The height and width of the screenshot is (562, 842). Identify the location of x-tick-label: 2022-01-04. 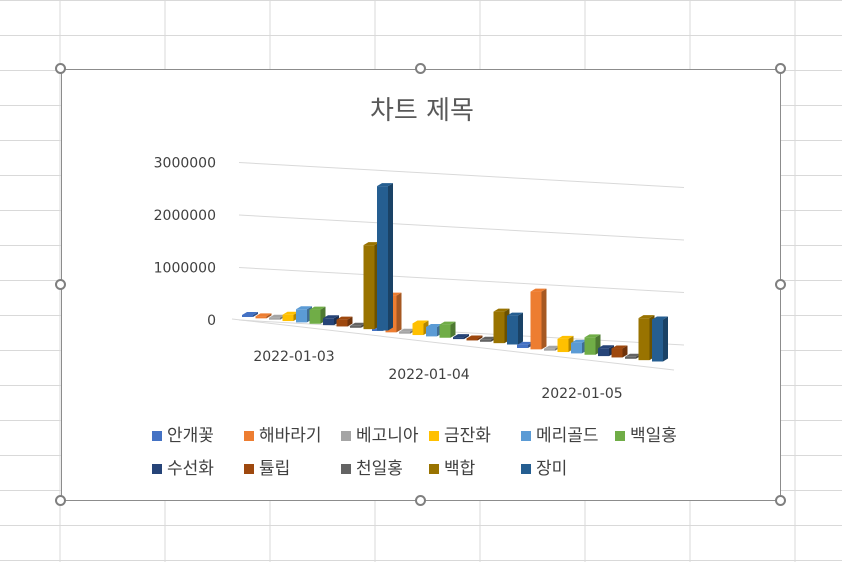
(428, 375).